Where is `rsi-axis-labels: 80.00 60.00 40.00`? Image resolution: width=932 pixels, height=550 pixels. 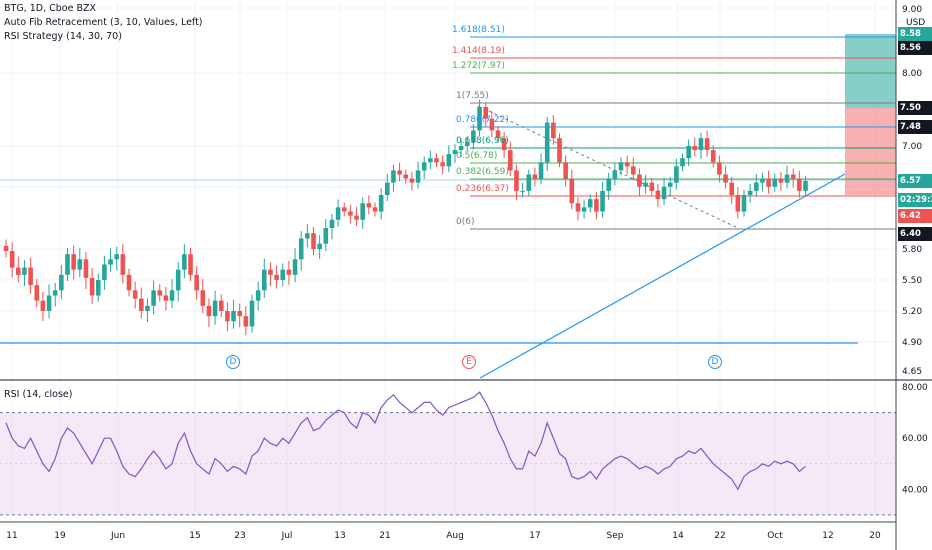 rsi-axis-labels: 80.00 60.00 40.00 is located at coordinates (915, 439).